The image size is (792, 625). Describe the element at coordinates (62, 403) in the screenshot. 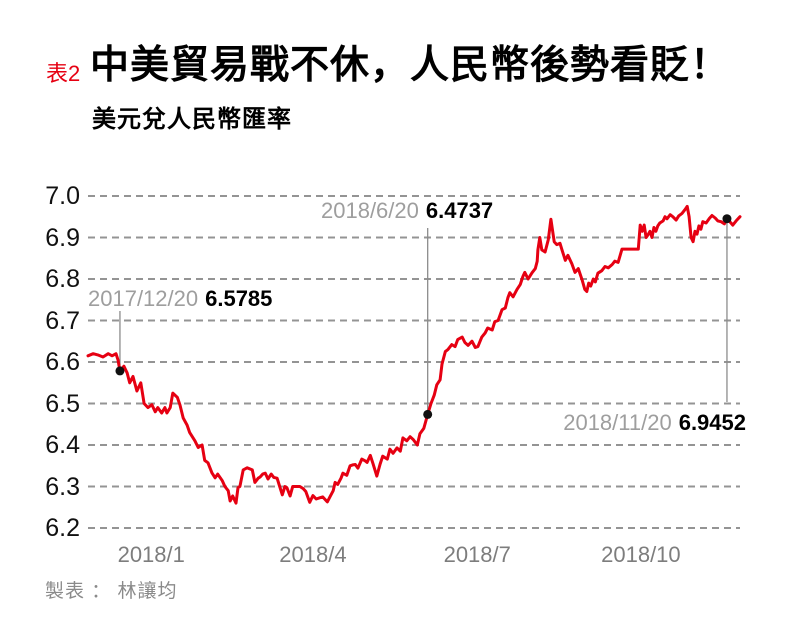

I see `y-tick-label: 6.5` at that location.